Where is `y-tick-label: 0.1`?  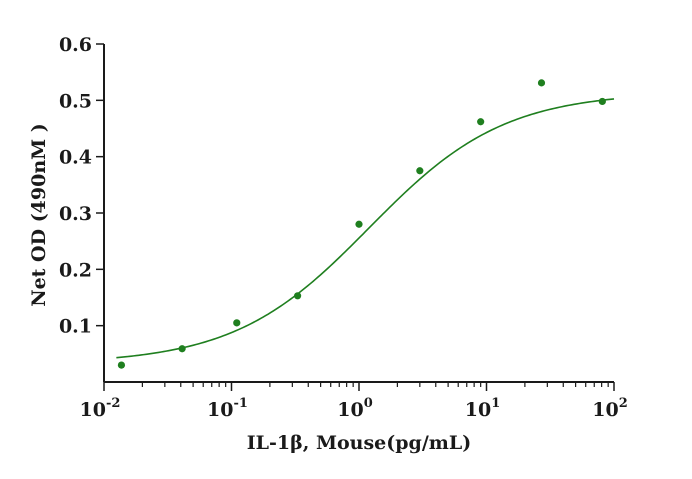 y-tick-label: 0.1 is located at coordinates (75, 327).